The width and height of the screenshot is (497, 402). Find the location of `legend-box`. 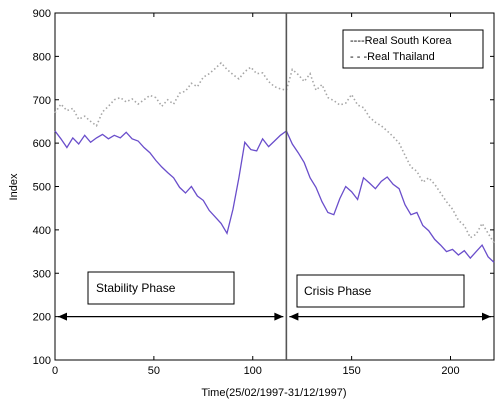

legend-box is located at coordinates (413, 49).